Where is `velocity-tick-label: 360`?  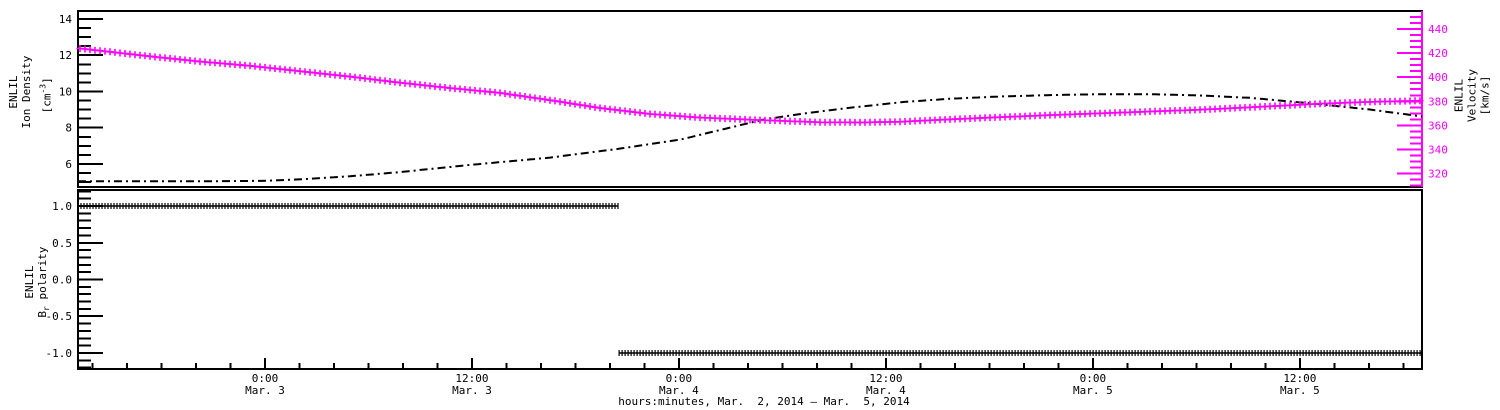 velocity-tick-label: 360 is located at coordinates (1438, 125).